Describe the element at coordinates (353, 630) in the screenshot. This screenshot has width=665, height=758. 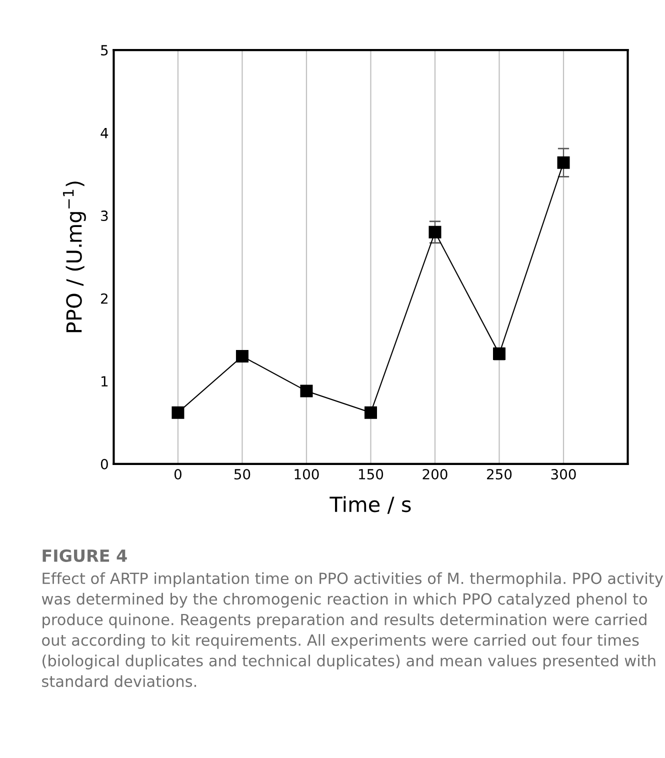
I see `text: Effect of ARTP implantation time on PPO activities of M. thermophila. PPO activity was determined by the chromogenic reaction in which PPO catalyzed phenol to produce quinone. Reagents preparation and results determination were carried out according to kit requirements. All experiments were carried out four times (biological duplicates and technical duplicates) and mean values presented with standard deviations.` at that location.